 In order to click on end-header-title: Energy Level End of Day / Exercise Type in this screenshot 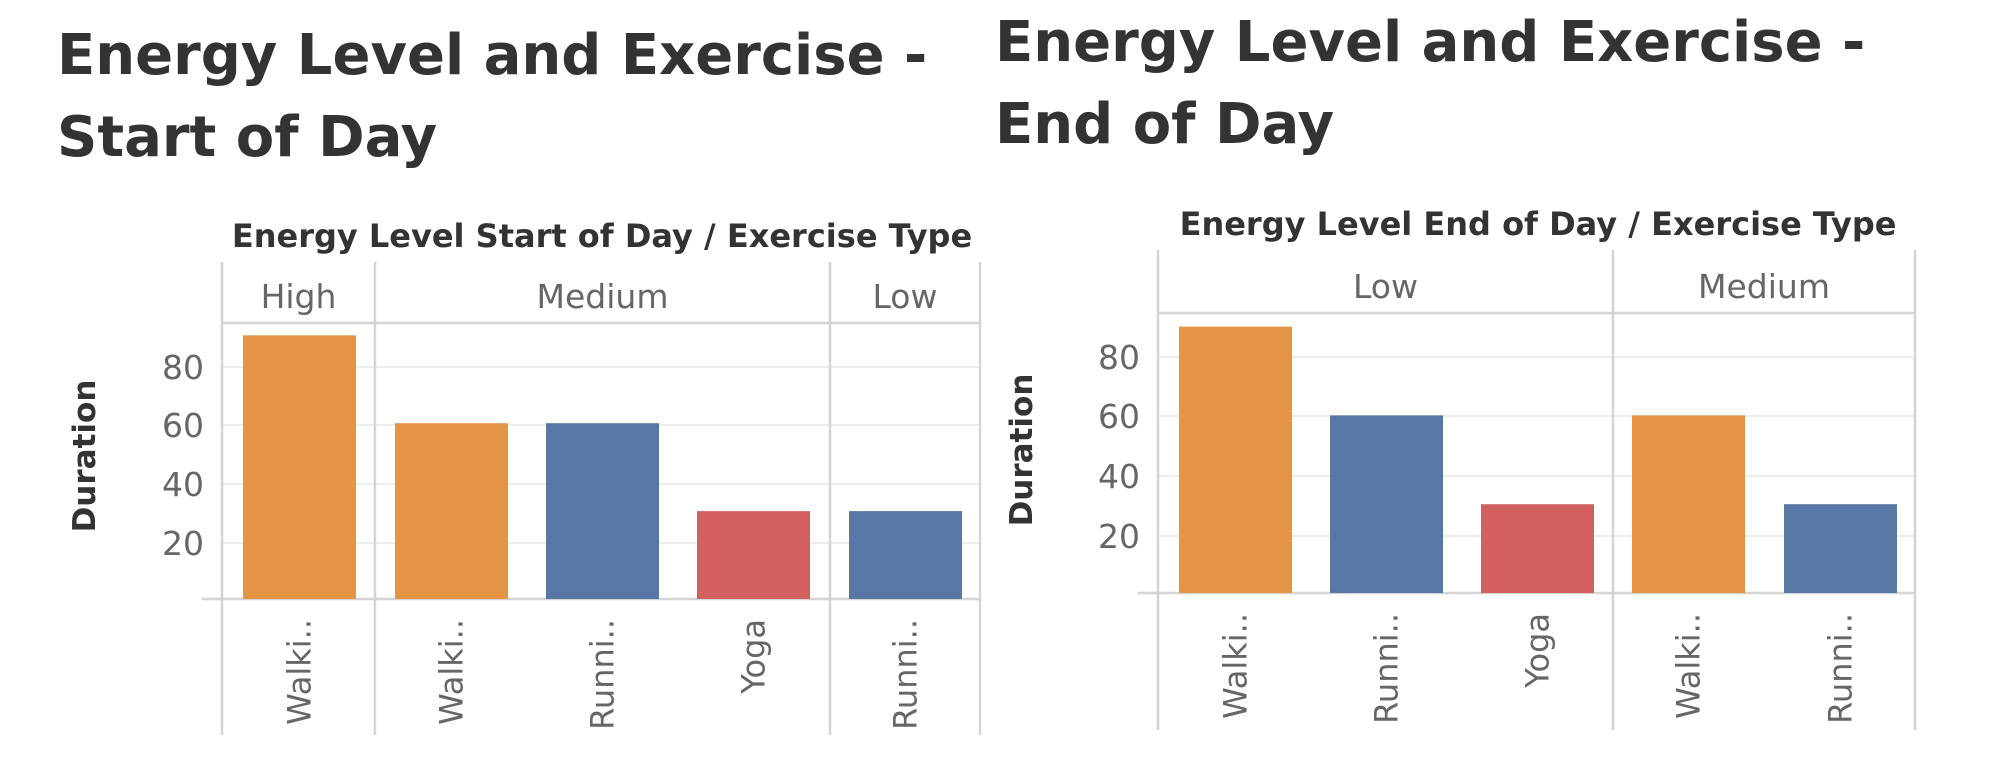, I will do `click(1538, 224)`.